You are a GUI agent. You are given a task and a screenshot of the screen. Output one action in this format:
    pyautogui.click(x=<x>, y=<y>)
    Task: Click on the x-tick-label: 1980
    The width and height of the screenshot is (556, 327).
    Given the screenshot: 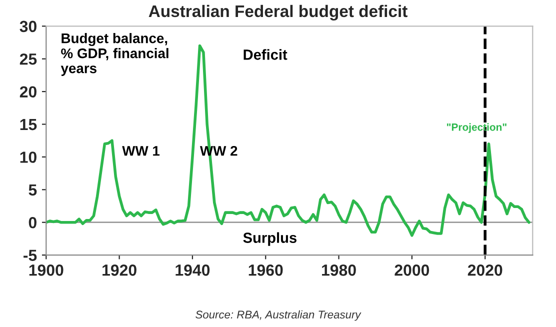 What is the action you would take?
    pyautogui.click(x=339, y=270)
    